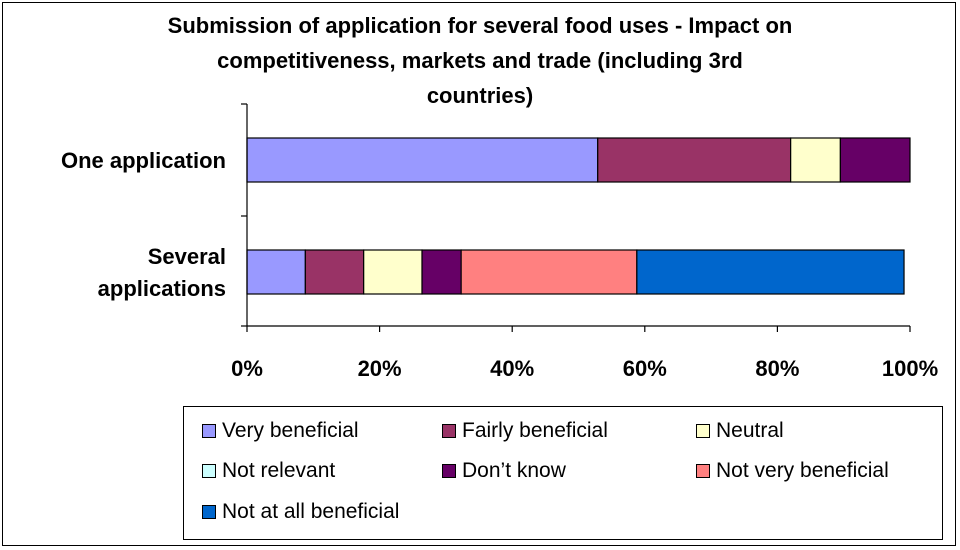 The width and height of the screenshot is (960, 550). I want to click on legend-item-3: Neutral, so click(740, 431).